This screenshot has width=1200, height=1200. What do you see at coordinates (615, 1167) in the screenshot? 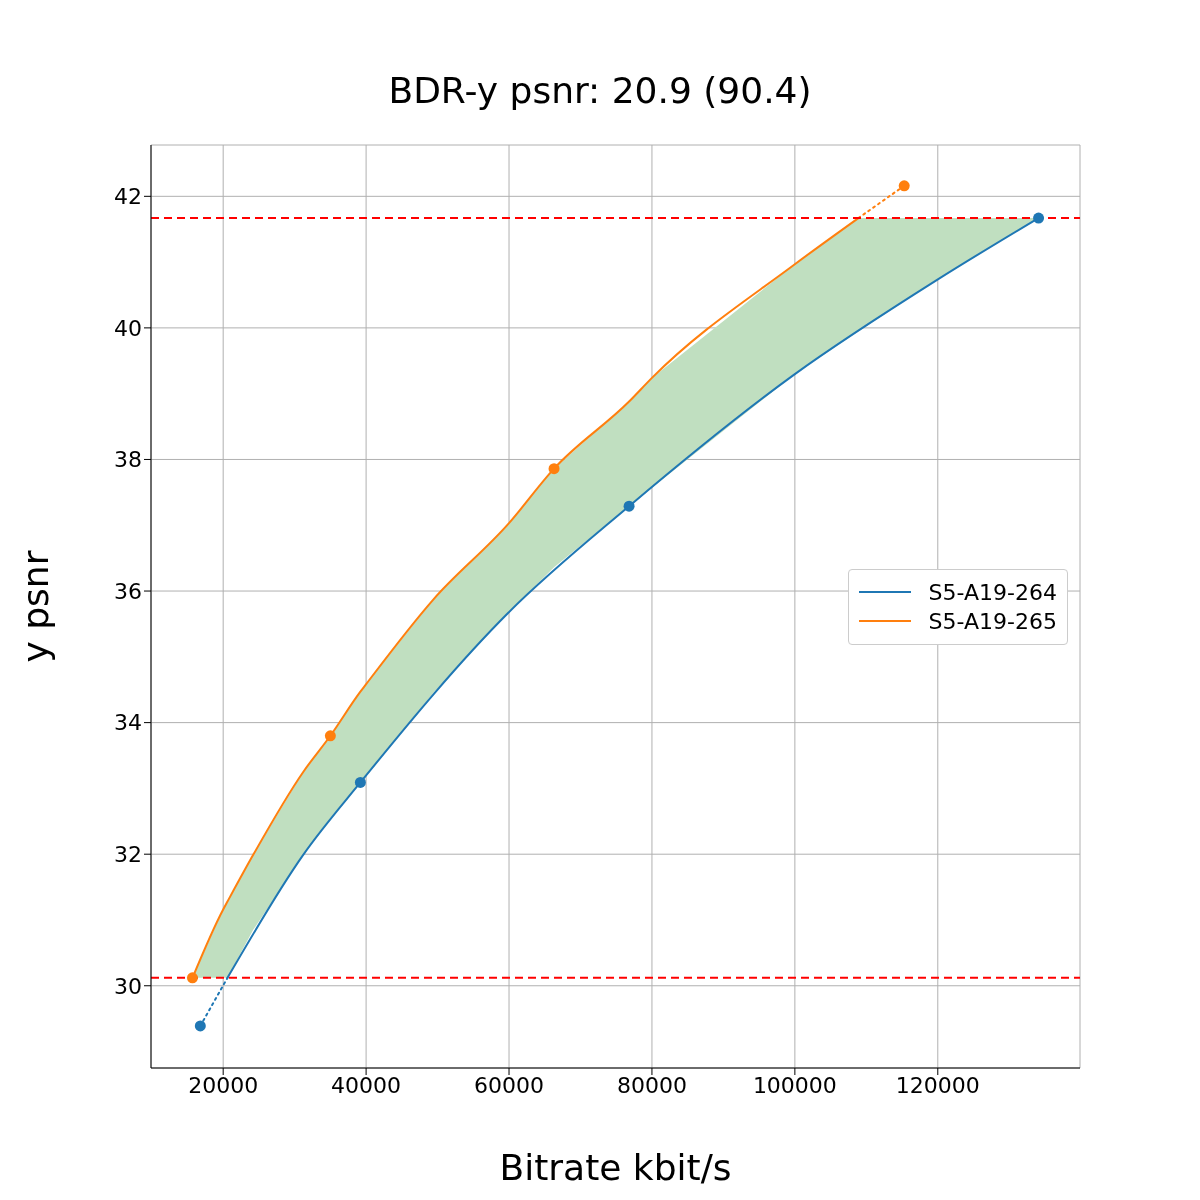
I see `x-axis-title: Bitrate kbit/s` at bounding box center [615, 1167].